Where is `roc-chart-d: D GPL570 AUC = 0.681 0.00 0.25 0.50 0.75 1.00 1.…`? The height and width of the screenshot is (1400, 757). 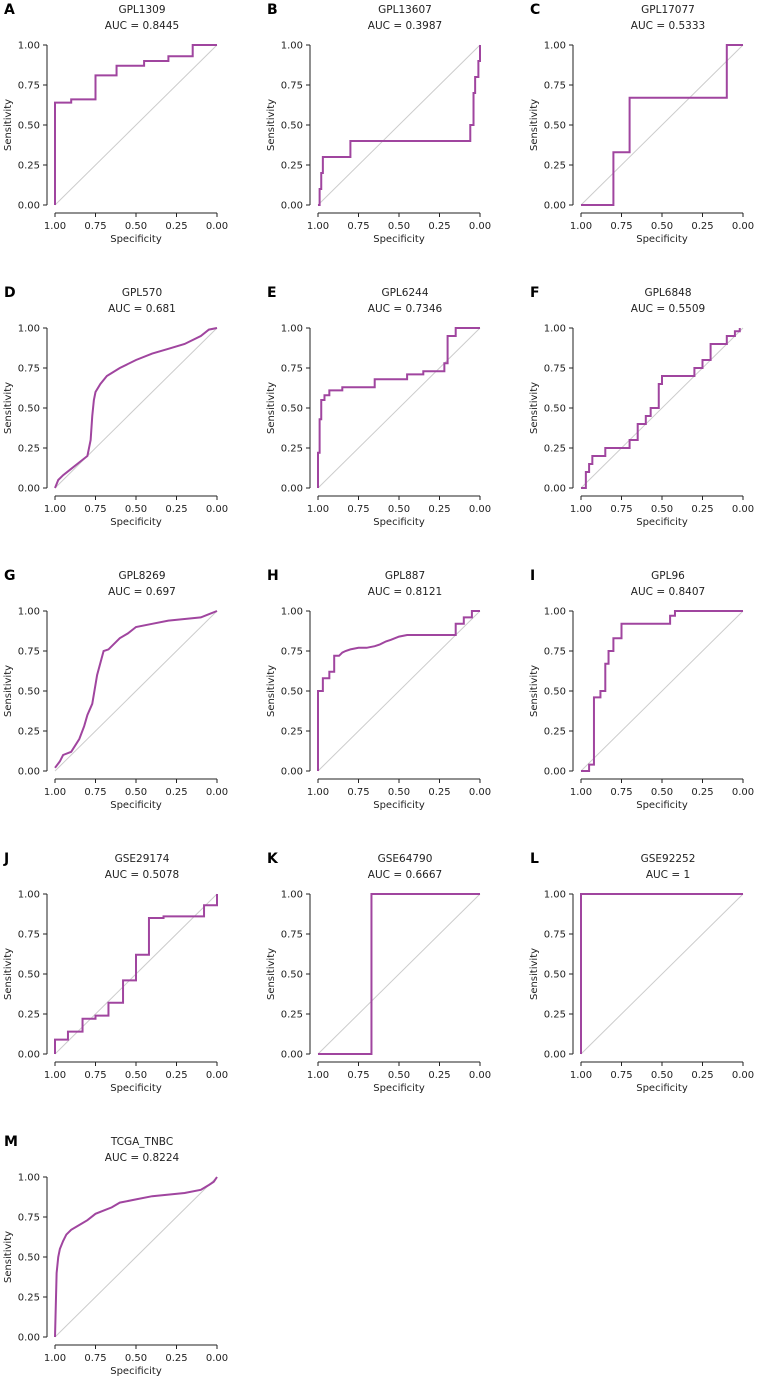
roc-chart-d: D GPL570 AUC = 0.681 0.00 0.25 0.50 0.75 1.00 1.… is located at coordinates (115, 406).